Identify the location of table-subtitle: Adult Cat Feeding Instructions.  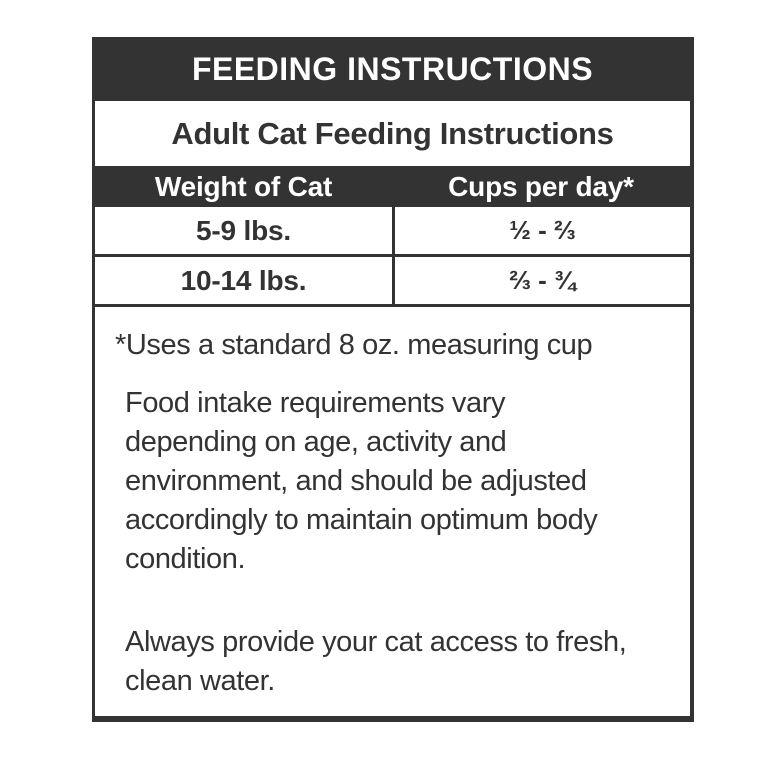
(392, 133).